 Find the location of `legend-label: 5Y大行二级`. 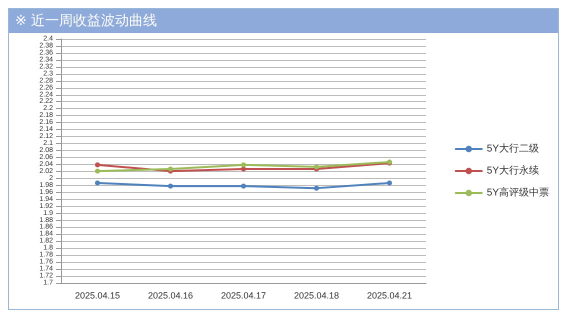

legend-label: 5Y大行二级 is located at coordinates (513, 148).